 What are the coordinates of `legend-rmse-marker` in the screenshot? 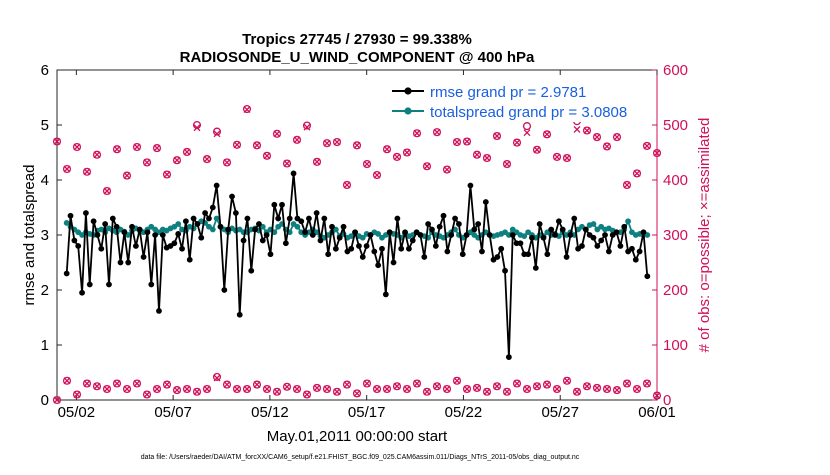 It's located at (408, 91).